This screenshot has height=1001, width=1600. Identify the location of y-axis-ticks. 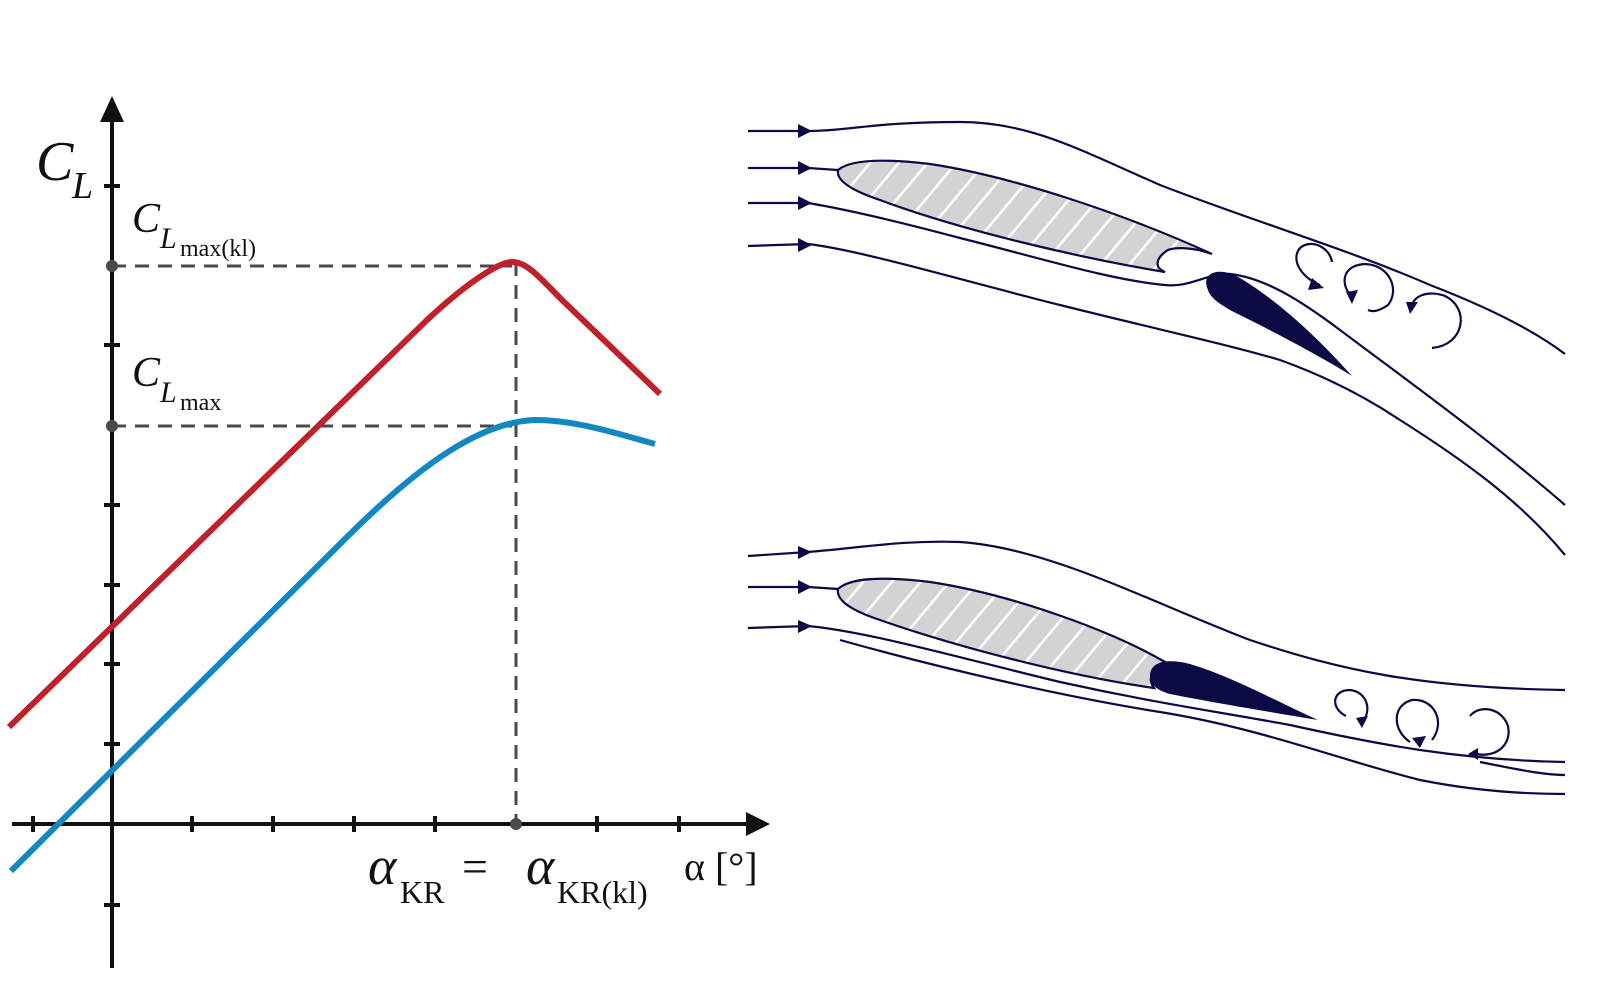
(112, 545).